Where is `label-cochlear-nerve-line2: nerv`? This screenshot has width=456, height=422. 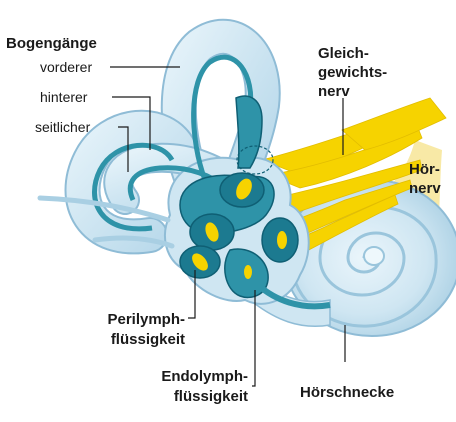 label-cochlear-nerve-line2: nerv is located at coordinates (425, 188).